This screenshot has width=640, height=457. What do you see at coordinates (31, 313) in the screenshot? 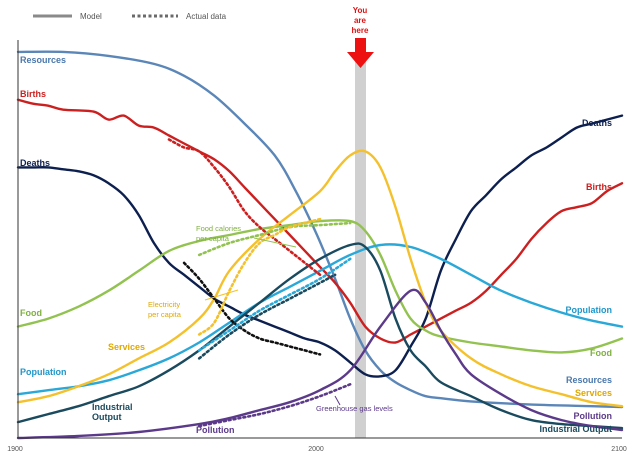
I see `label-left-food: Food` at bounding box center [31, 313].